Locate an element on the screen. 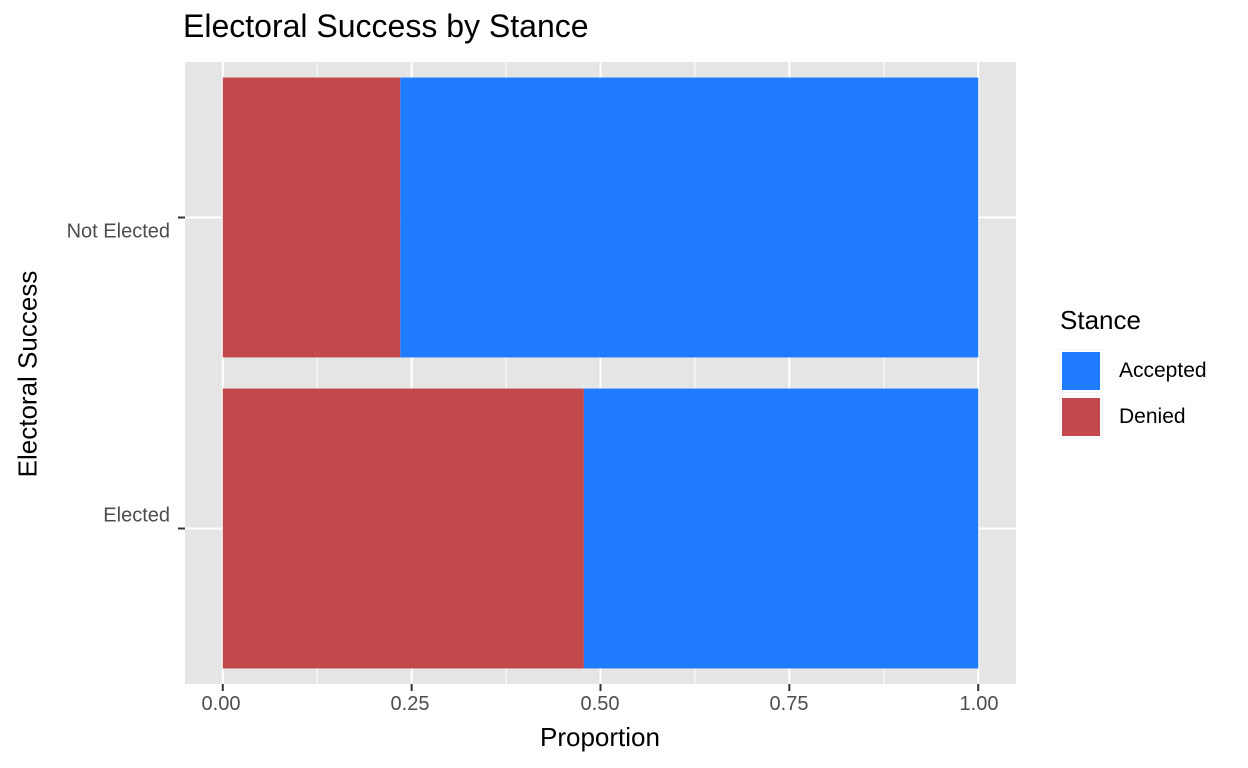 The width and height of the screenshot is (1248, 768). legend-label-denied: Denied is located at coordinates (1152, 416).